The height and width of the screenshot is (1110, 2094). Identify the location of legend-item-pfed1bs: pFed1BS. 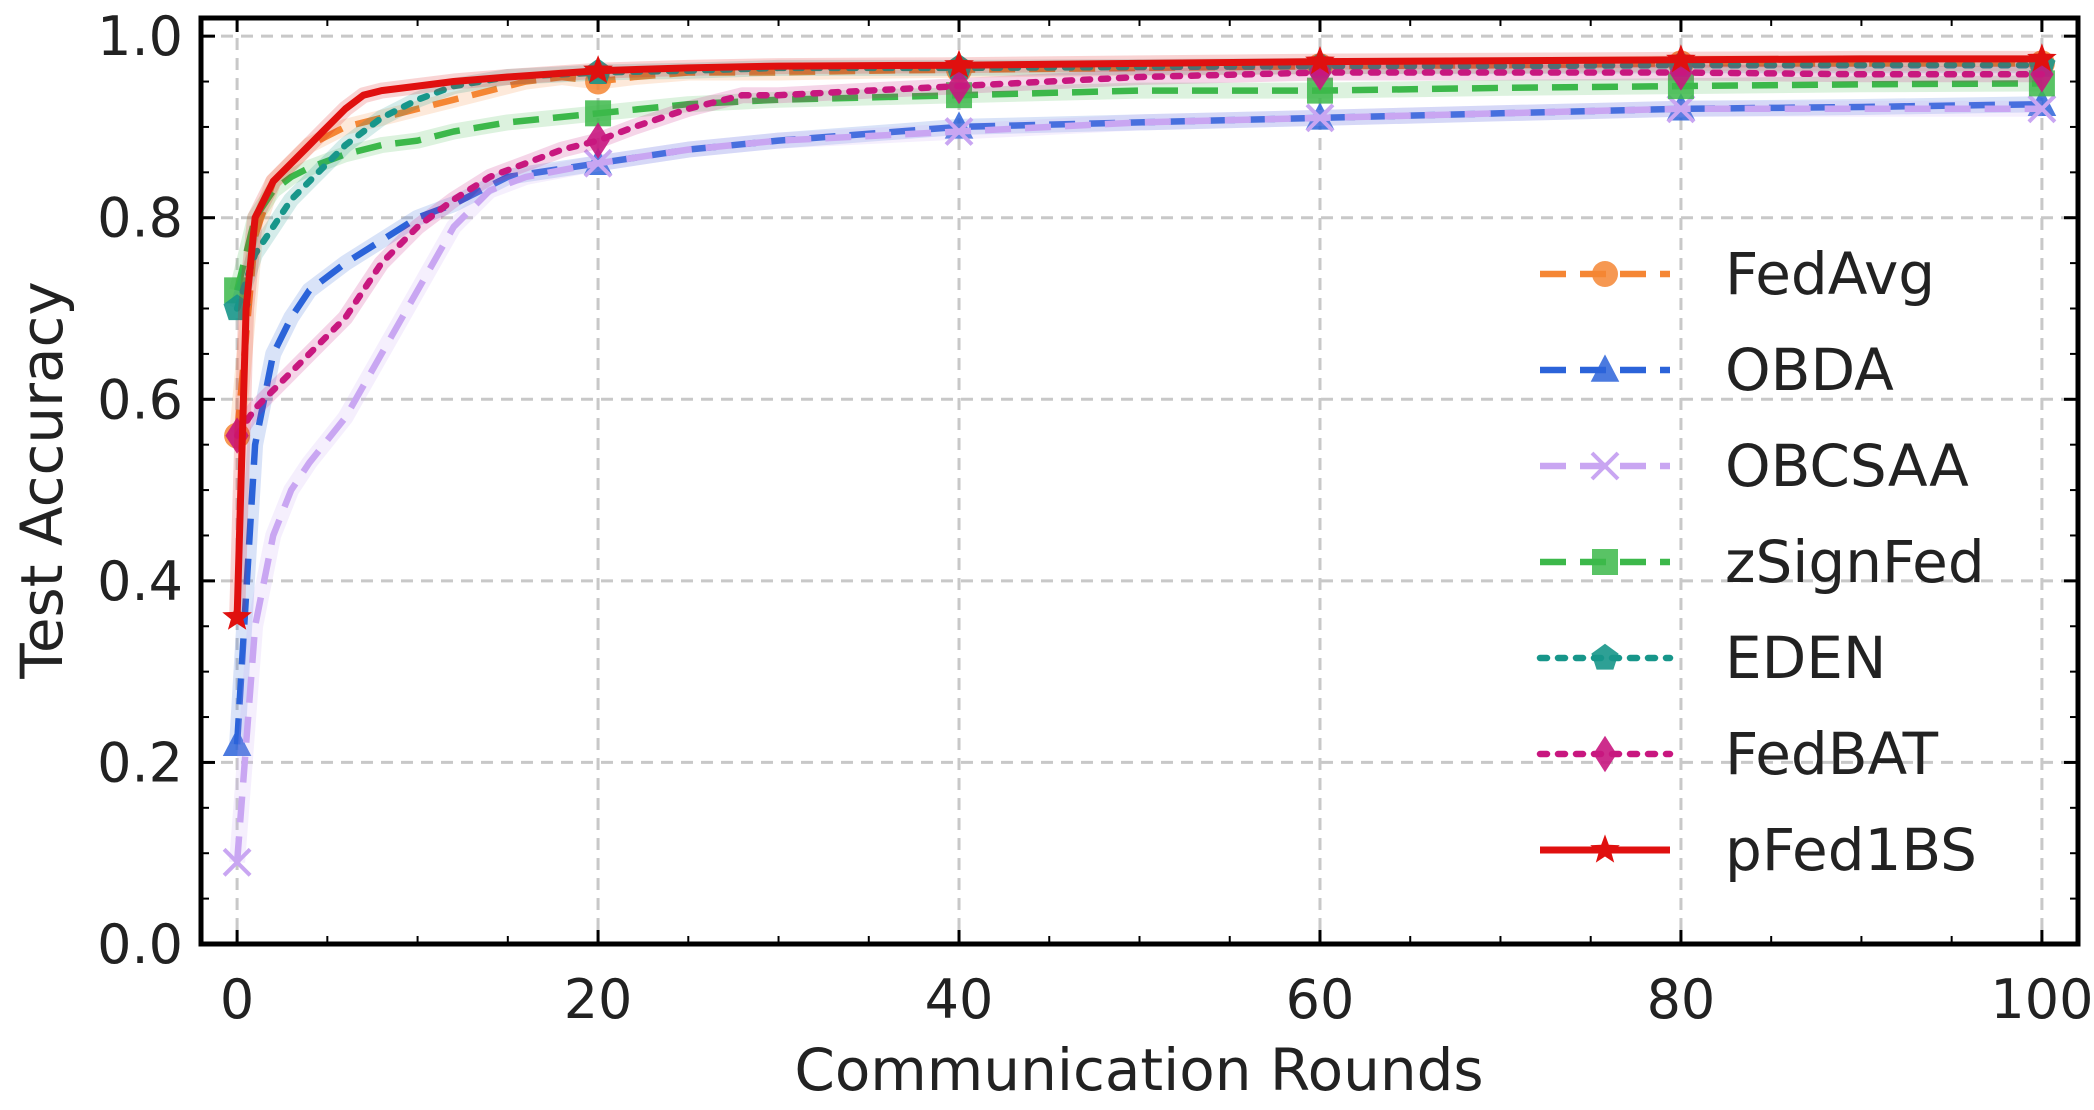
(1758, 850).